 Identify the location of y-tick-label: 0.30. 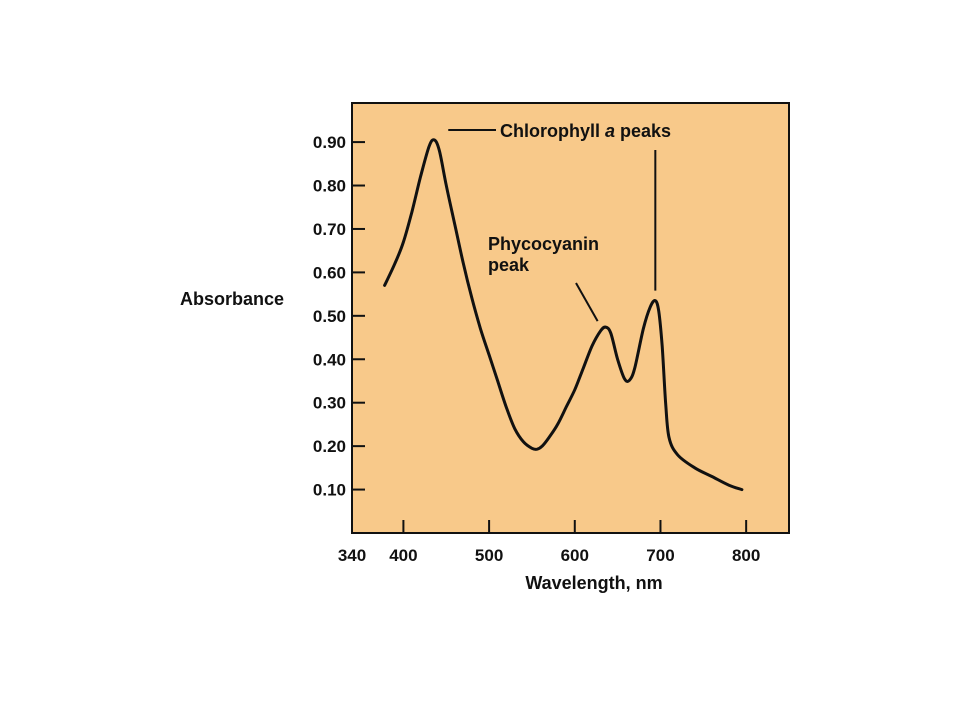
(329, 403).